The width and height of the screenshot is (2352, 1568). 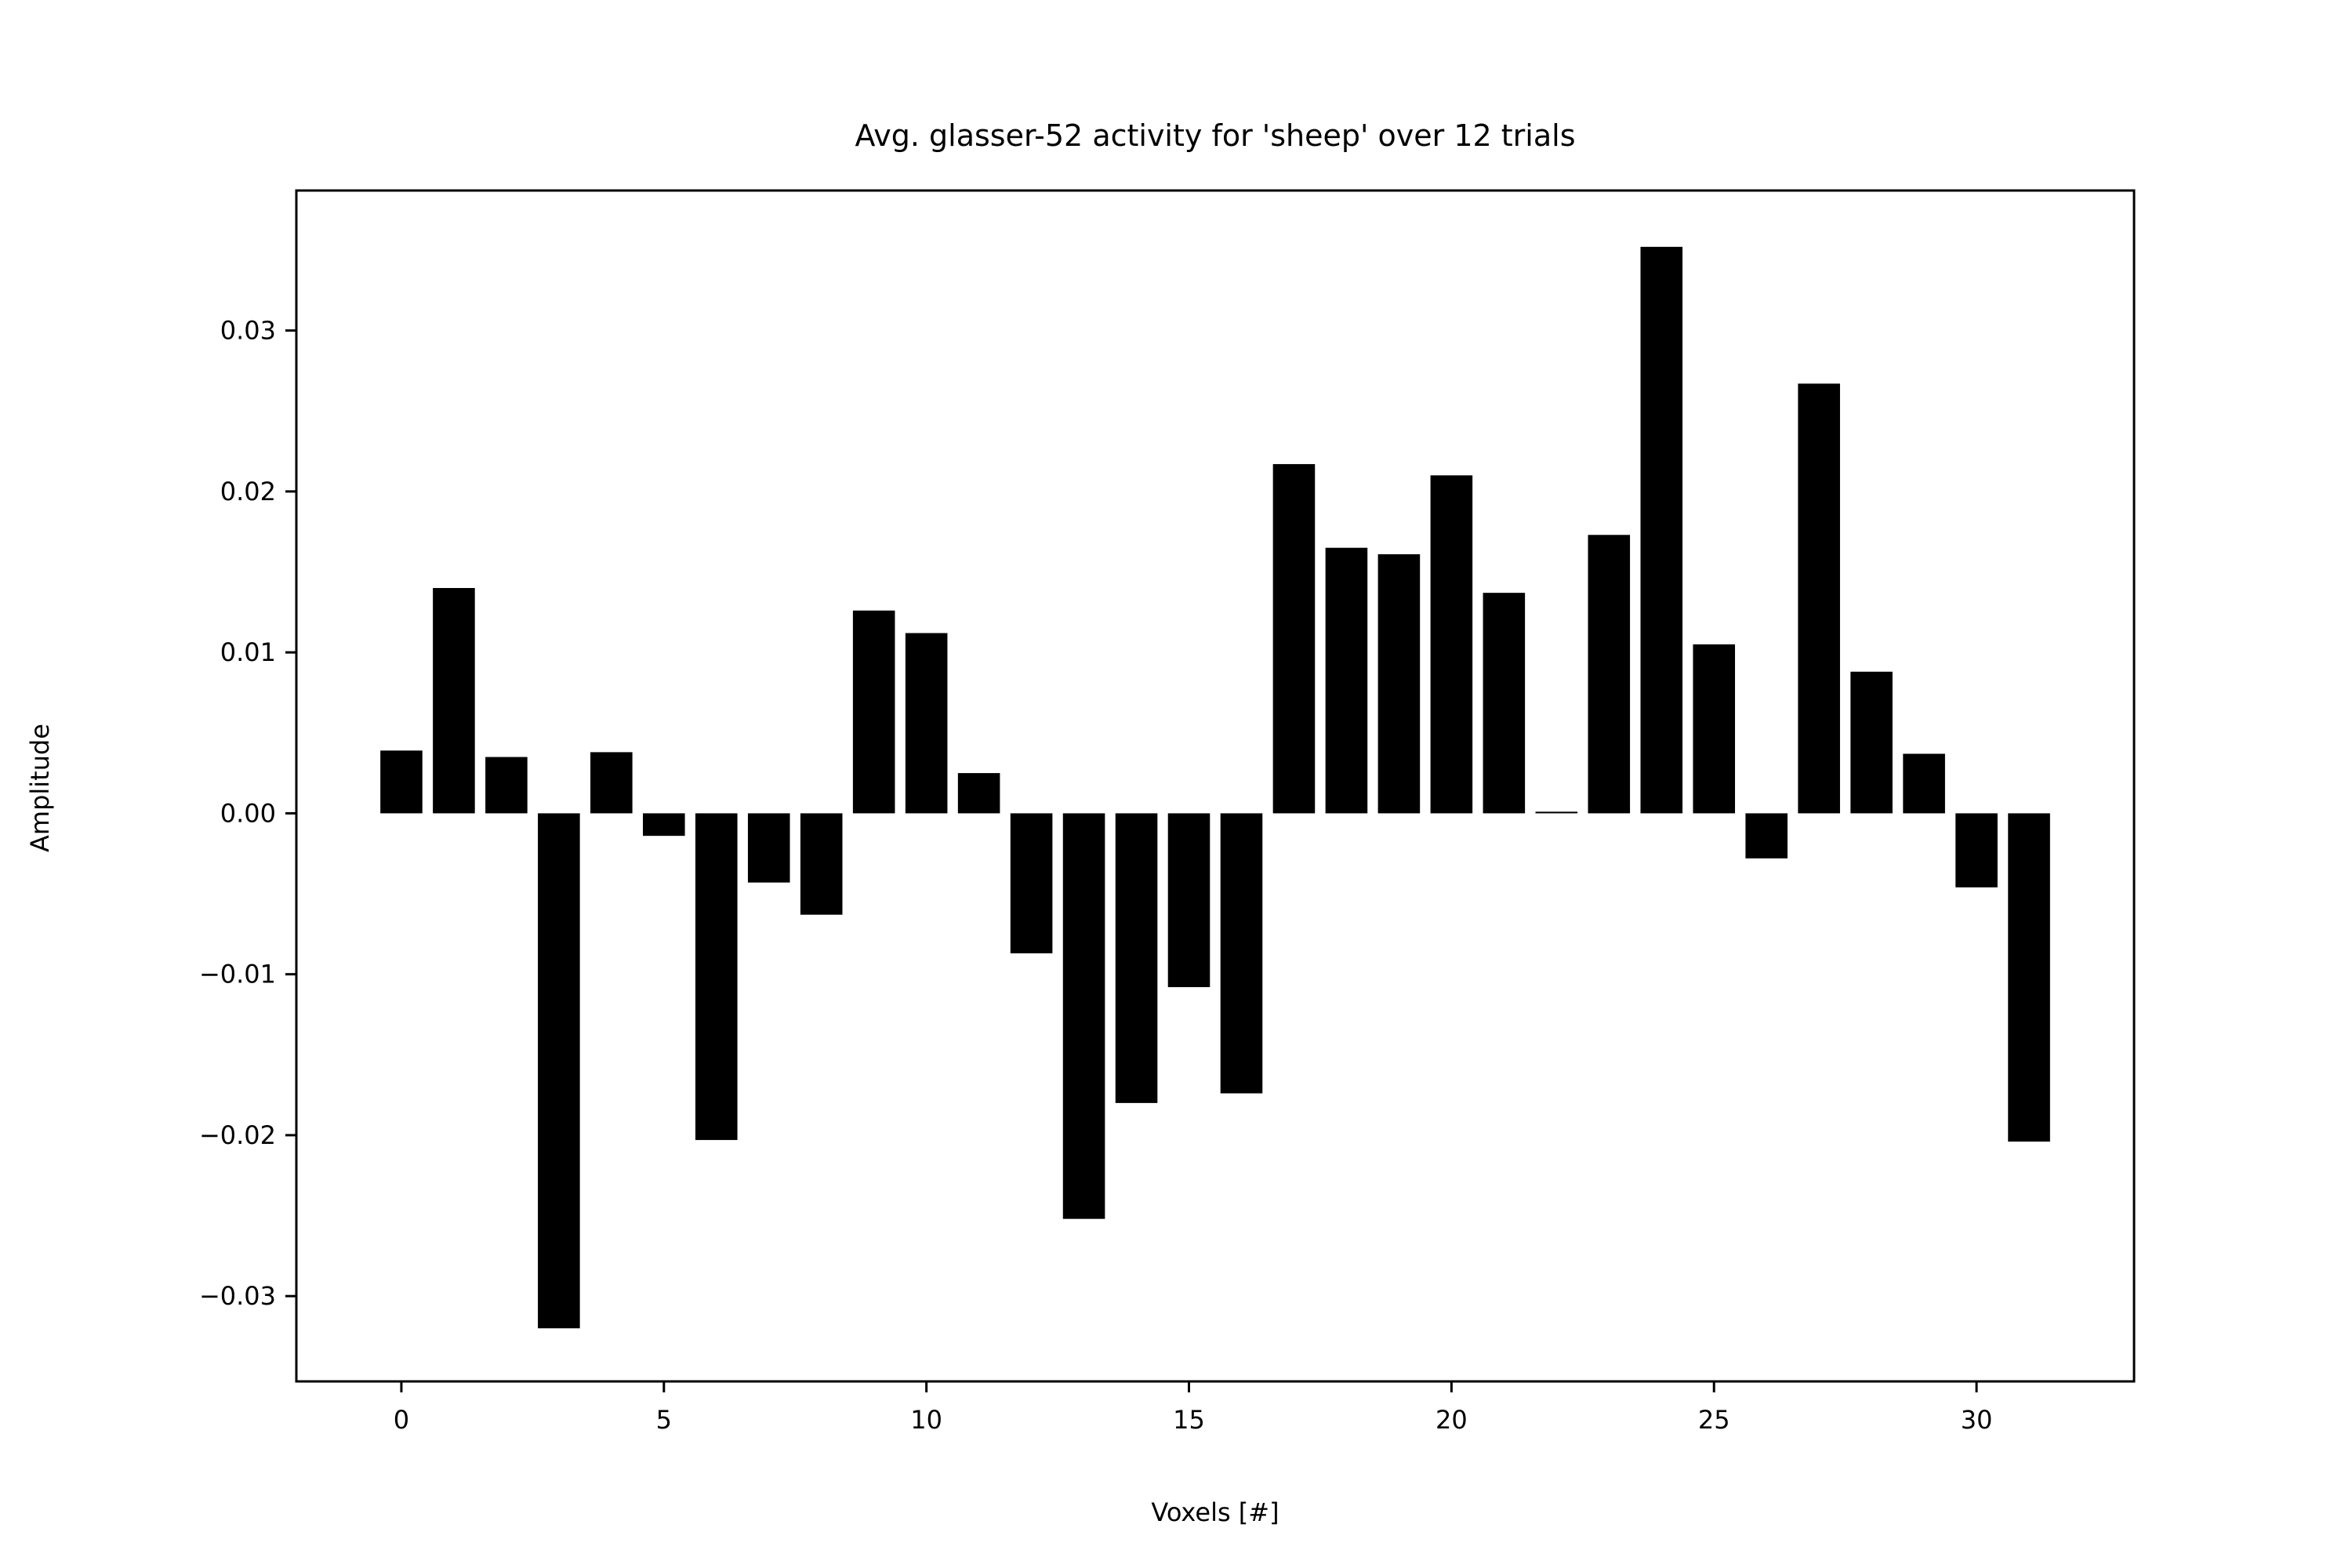 What do you see at coordinates (402, 1420) in the screenshot?
I see `x-tick-label: 0` at bounding box center [402, 1420].